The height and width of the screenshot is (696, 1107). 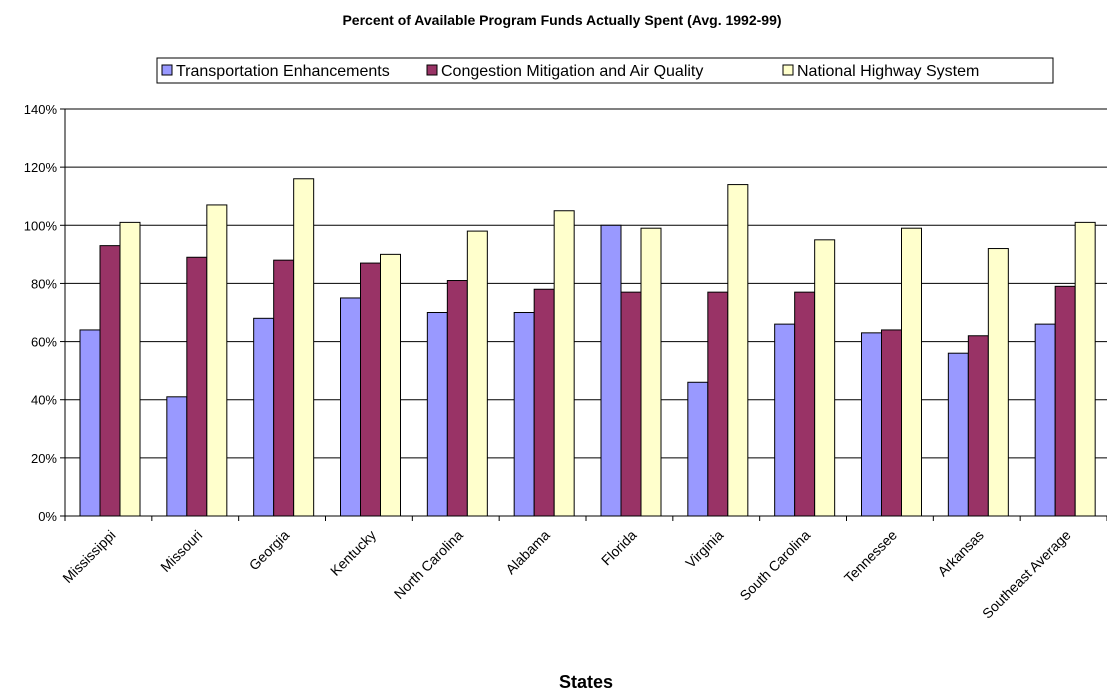 I want to click on legend-label: Congestion Mitigation and Air Quality, so click(x=572, y=71).